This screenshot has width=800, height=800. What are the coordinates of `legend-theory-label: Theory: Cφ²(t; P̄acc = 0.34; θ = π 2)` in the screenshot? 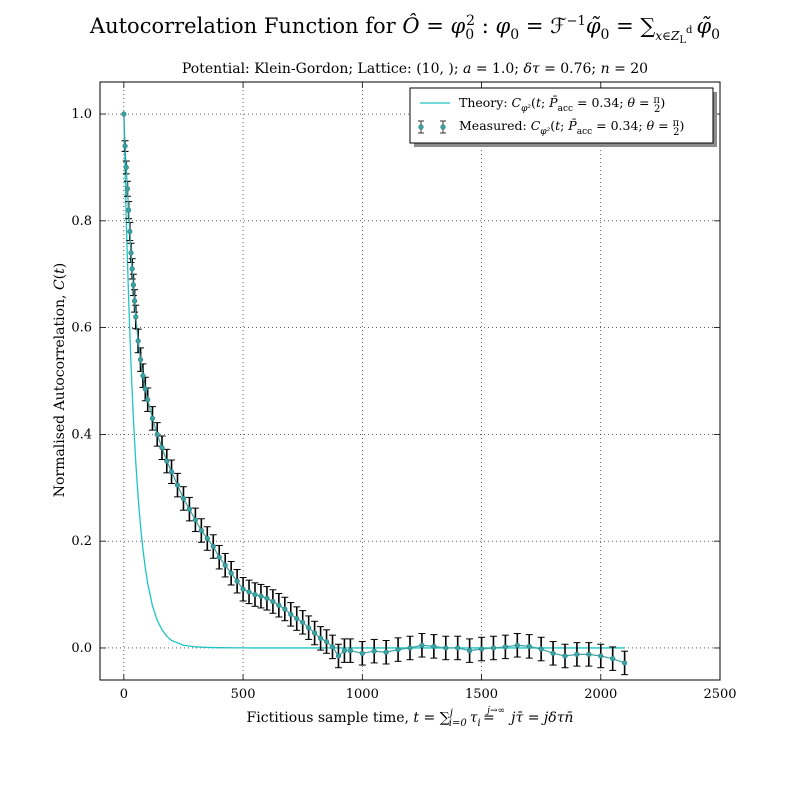 It's located at (562, 105).